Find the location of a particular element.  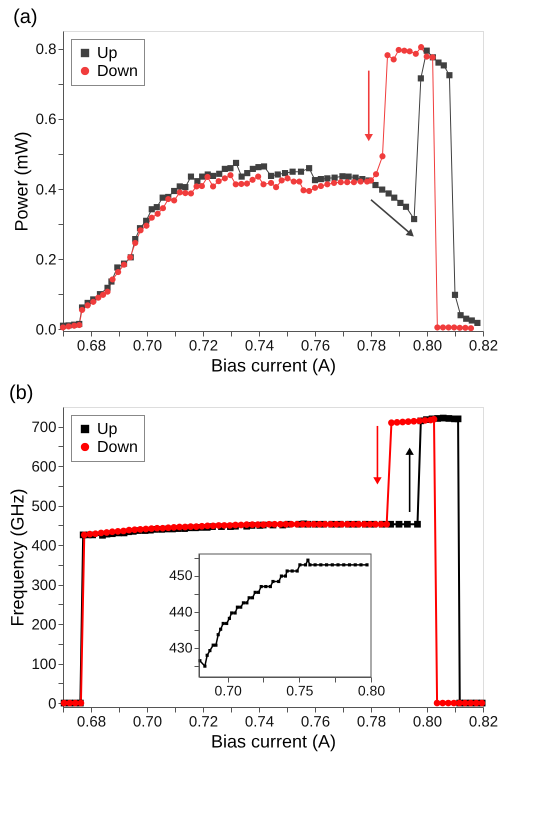

y-tick-label: 700 is located at coordinates (43, 427).